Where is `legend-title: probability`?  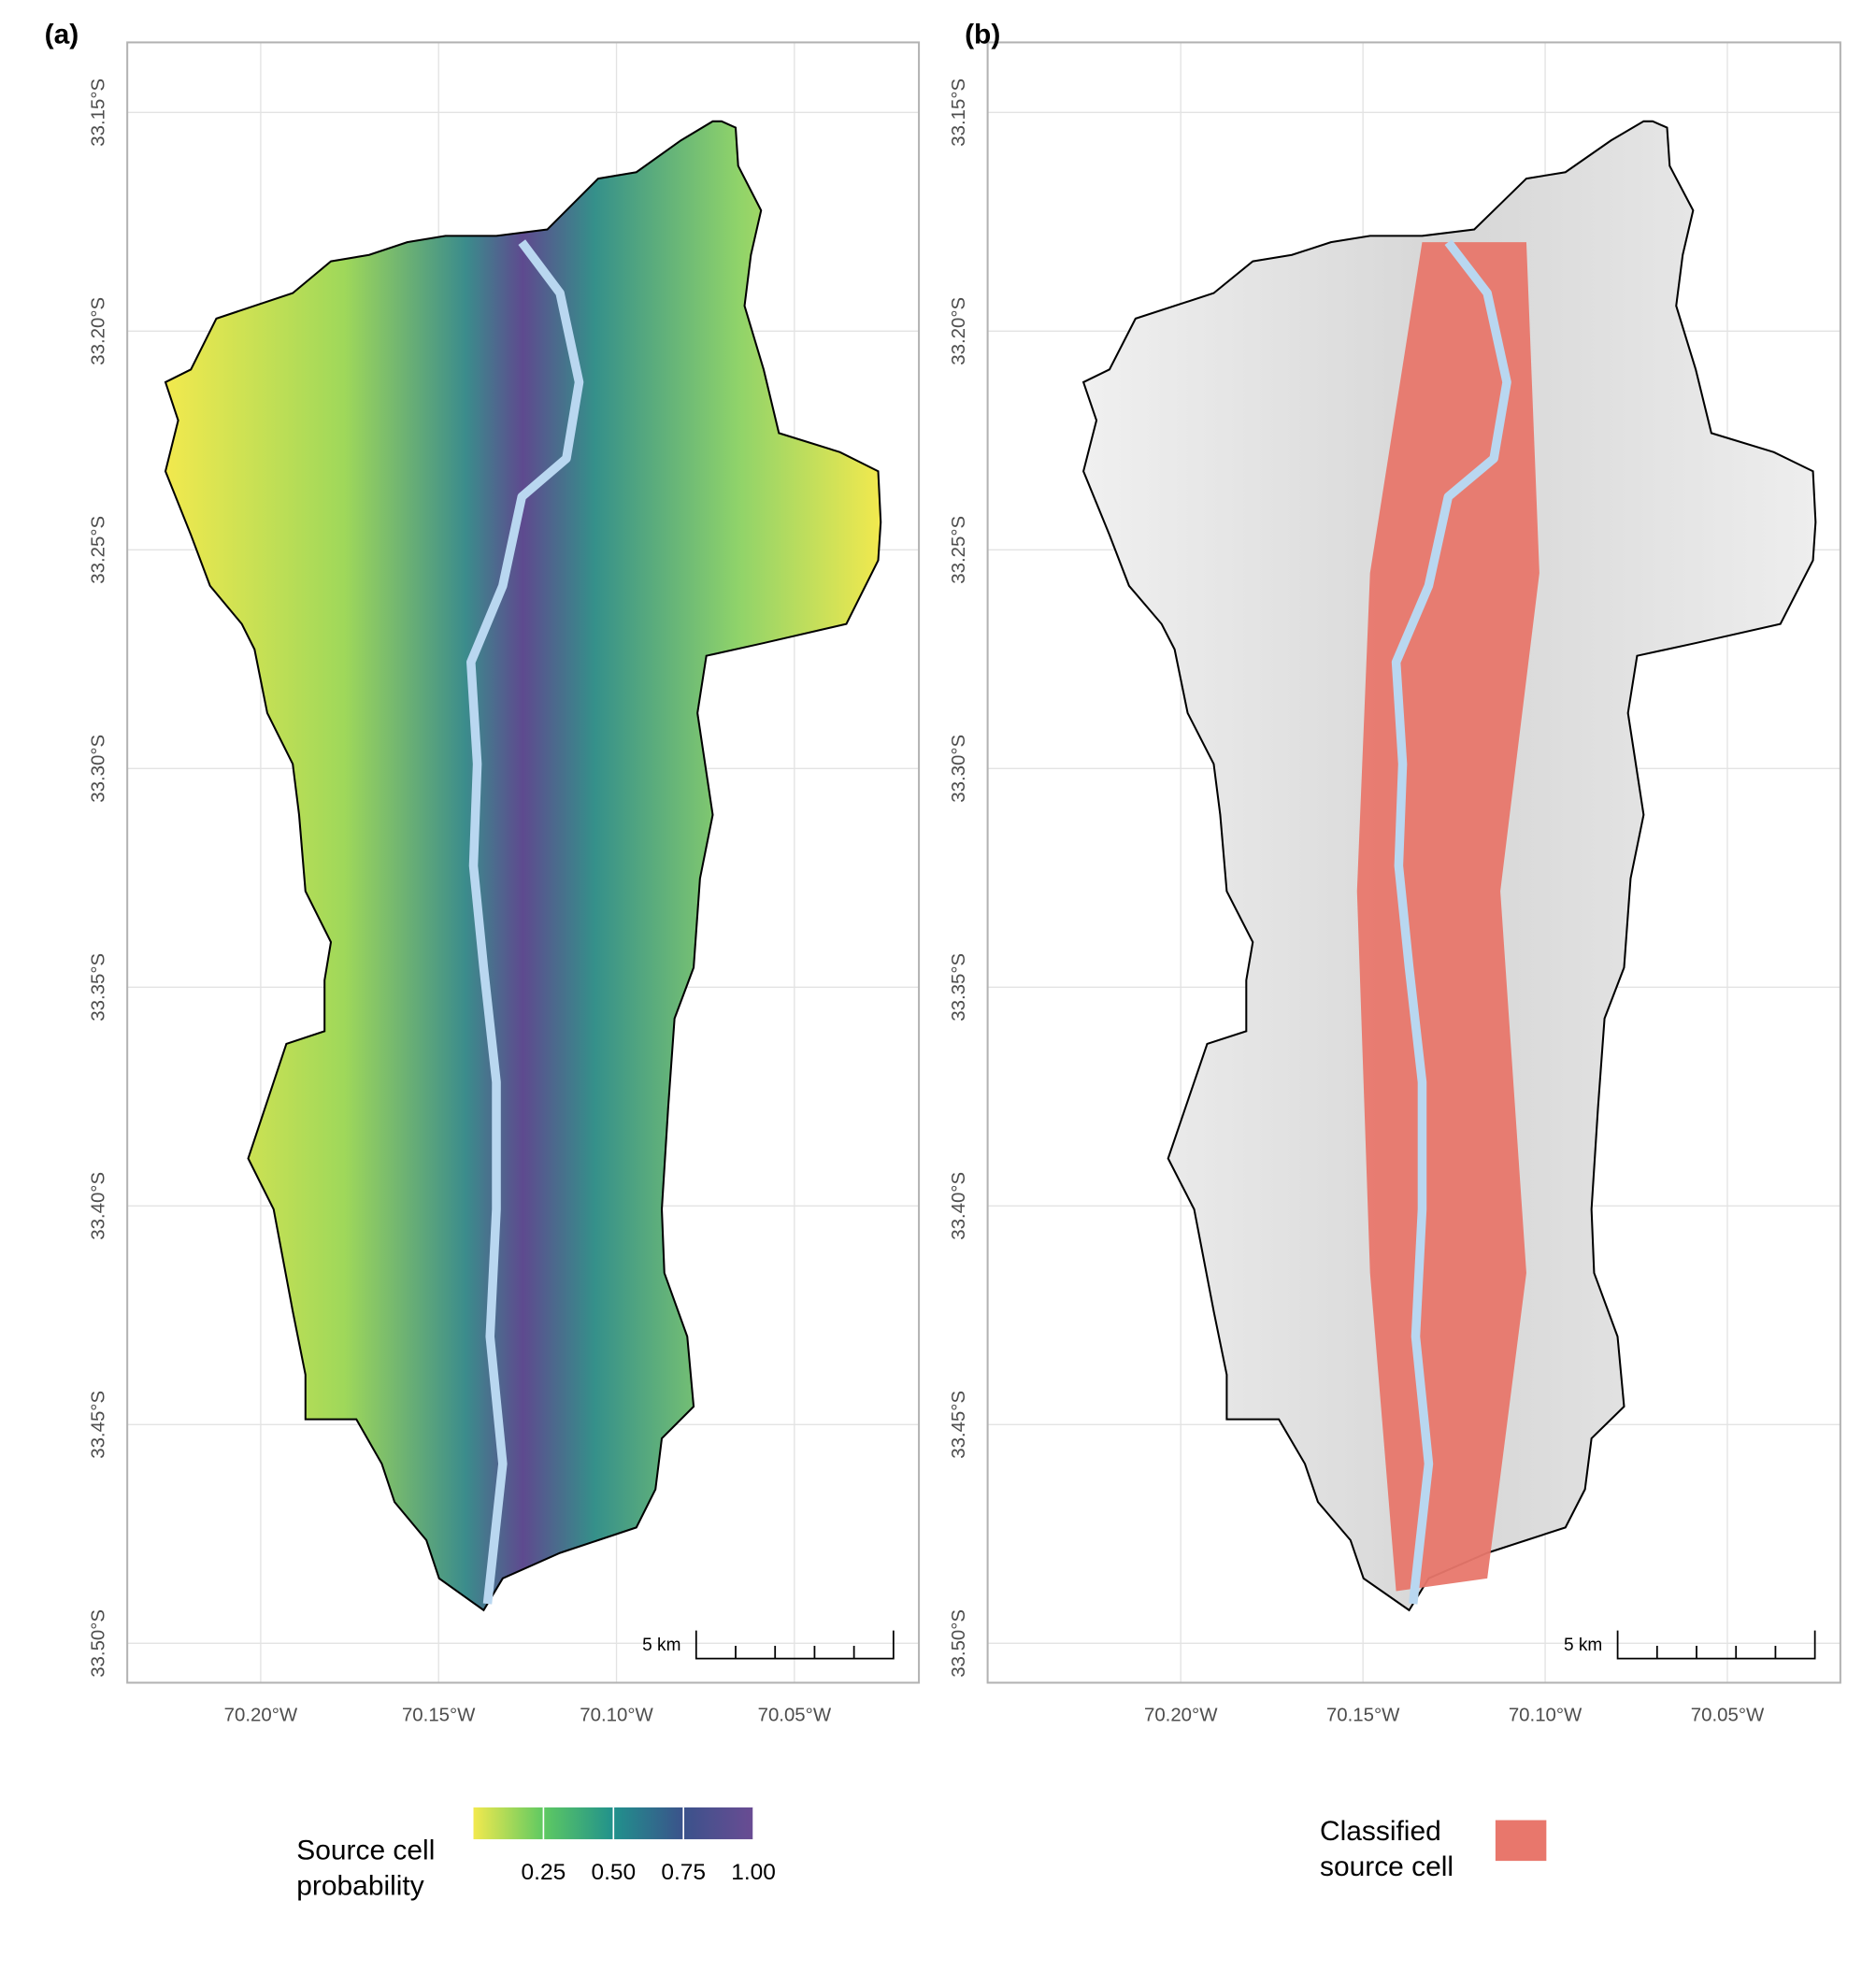 legend-title: probability is located at coordinates (359, 1886).